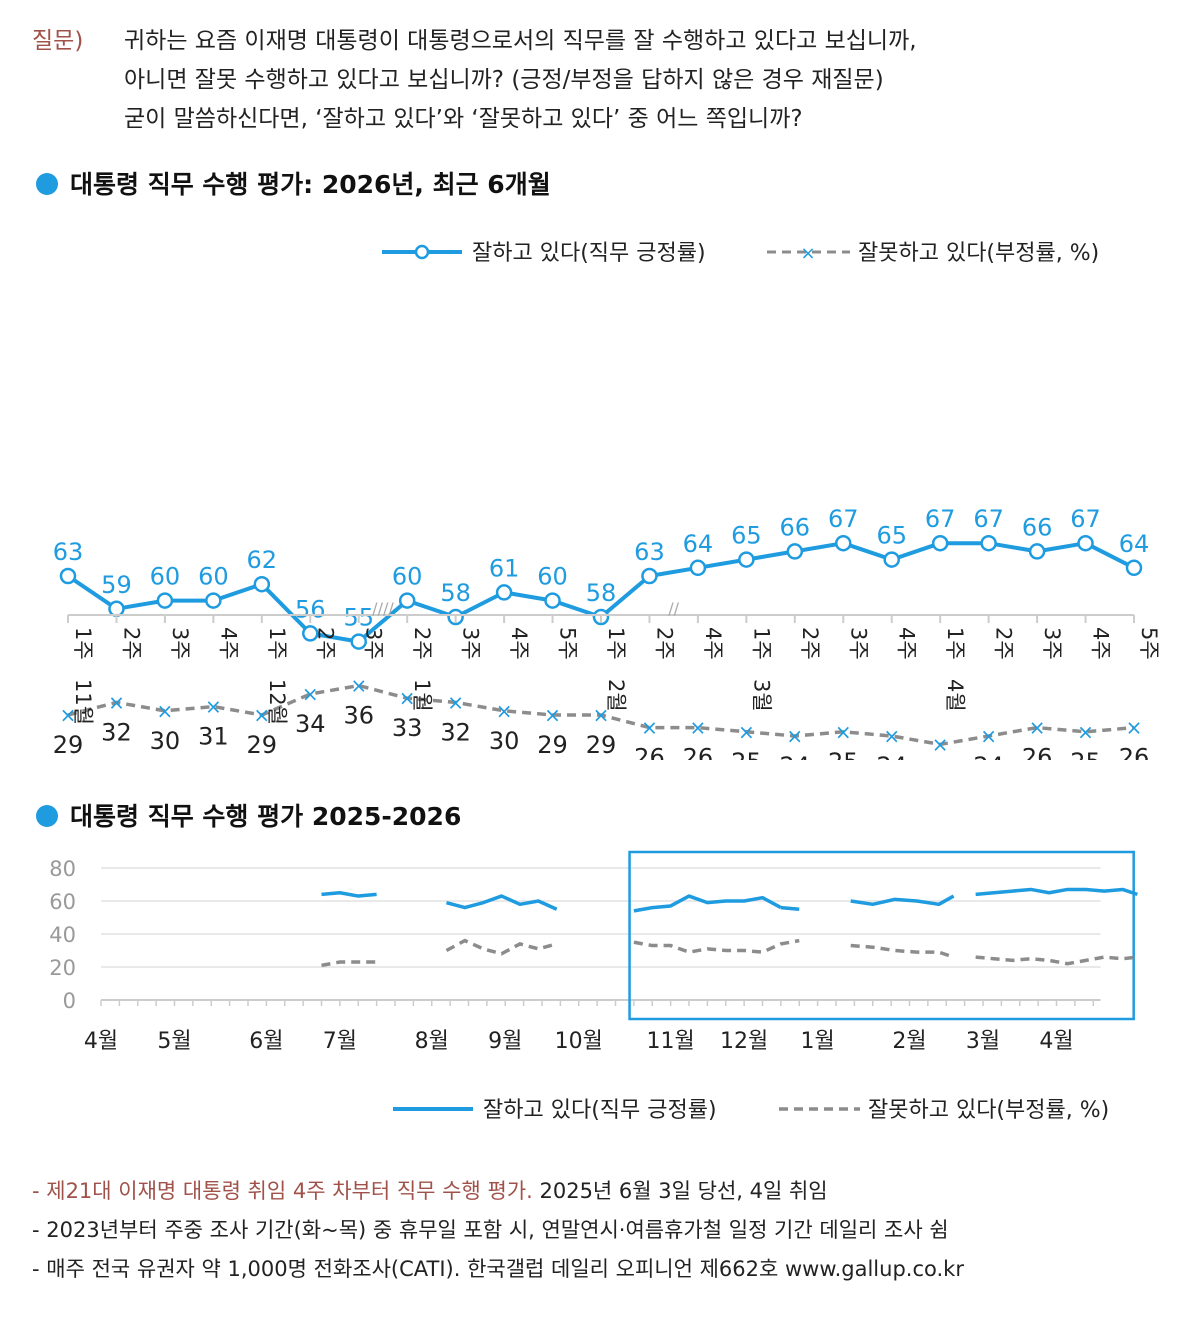 The image size is (1200, 1340). What do you see at coordinates (266, 816) in the screenshot?
I see `chart2-title-text: 대통령 직무 수행 평가 2025-2026` at bounding box center [266, 816].